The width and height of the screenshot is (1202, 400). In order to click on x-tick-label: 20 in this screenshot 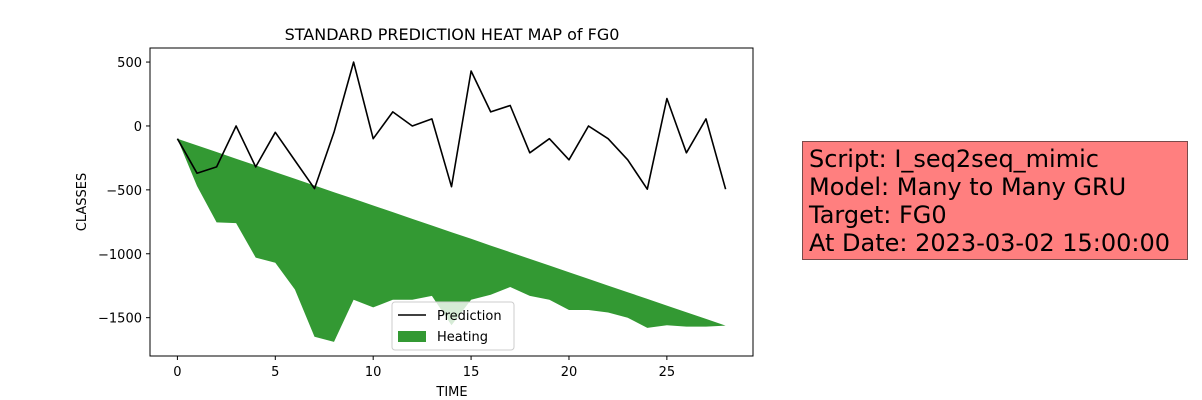, I will do `click(569, 372)`.